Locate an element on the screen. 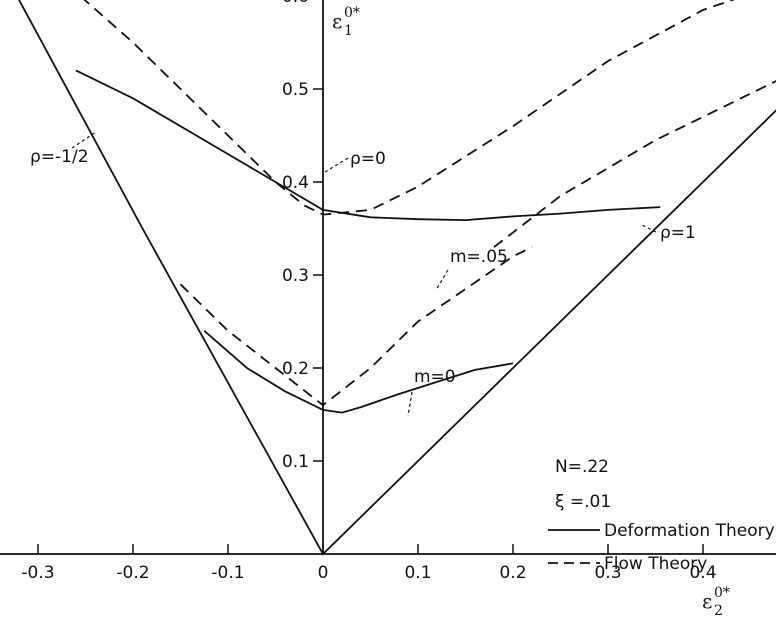 The image size is (776, 621). y-axis-label-sup: 0* is located at coordinates (352, 13).